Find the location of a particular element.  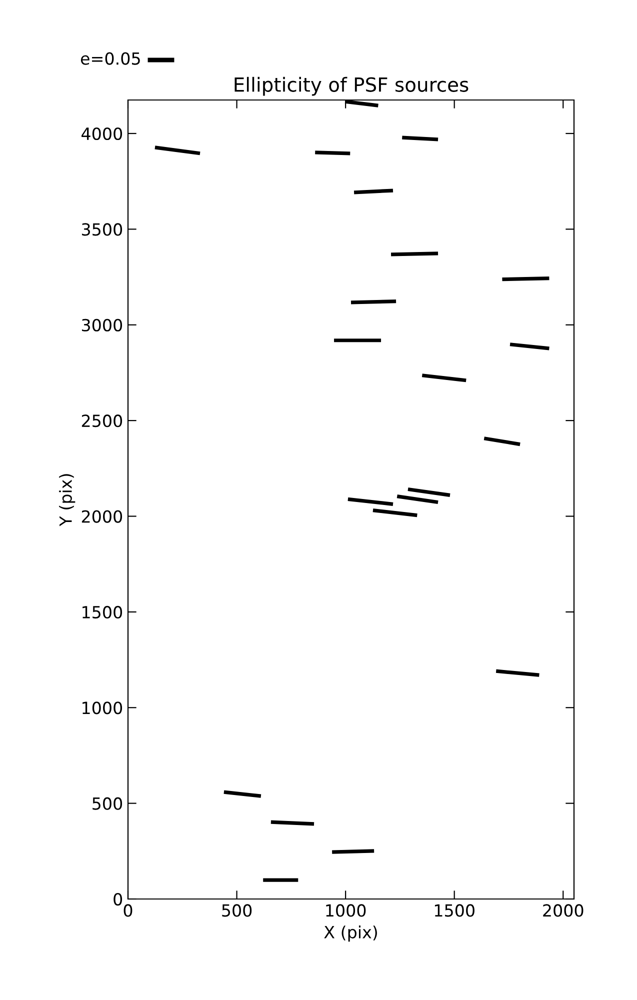

text: e=0.05 is located at coordinates (110, 58).